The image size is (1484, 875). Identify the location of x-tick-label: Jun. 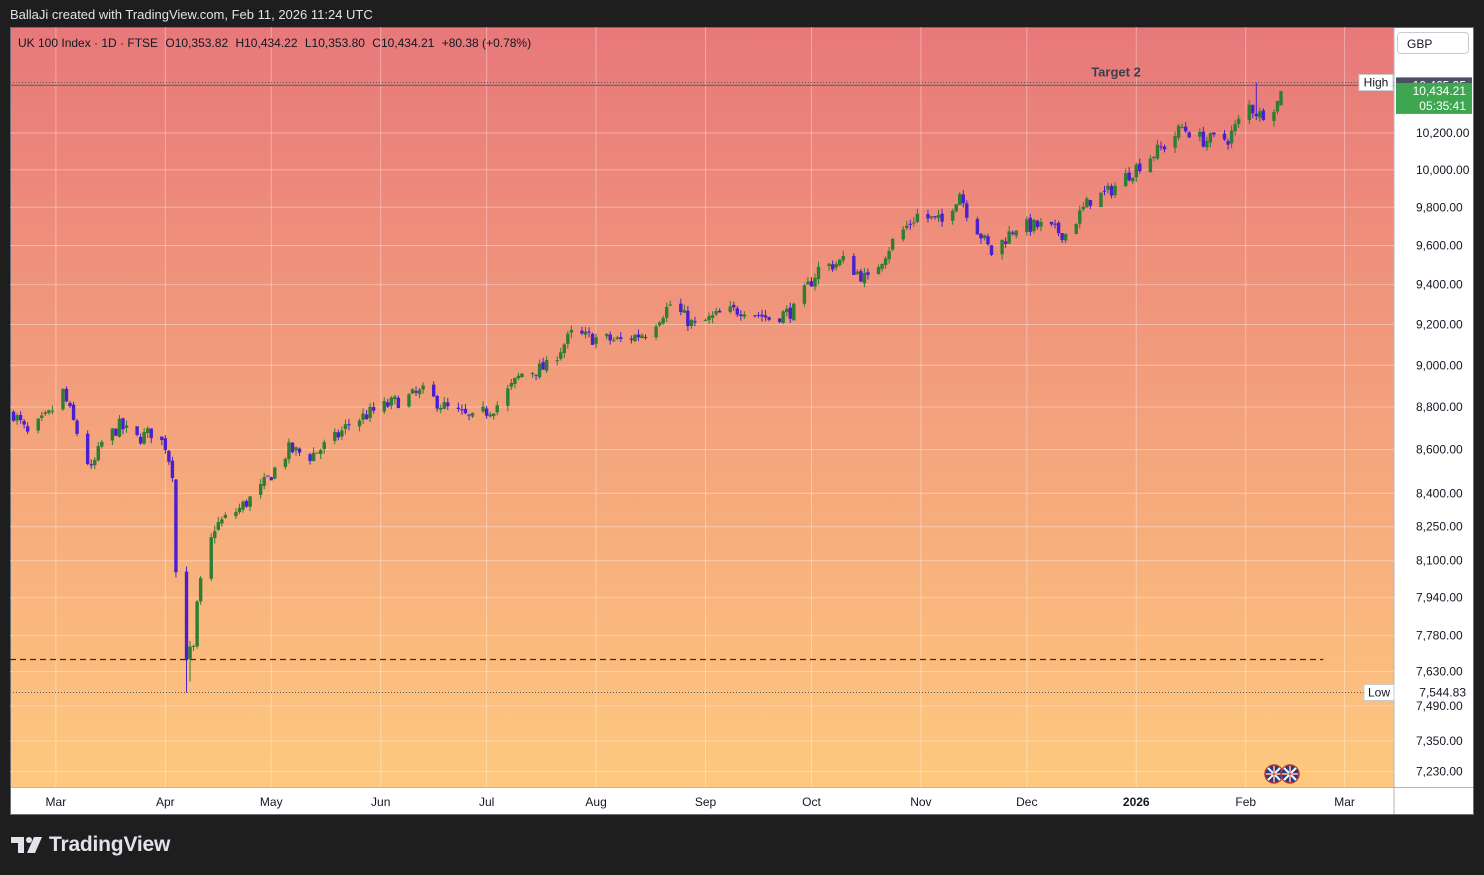
(380, 802).